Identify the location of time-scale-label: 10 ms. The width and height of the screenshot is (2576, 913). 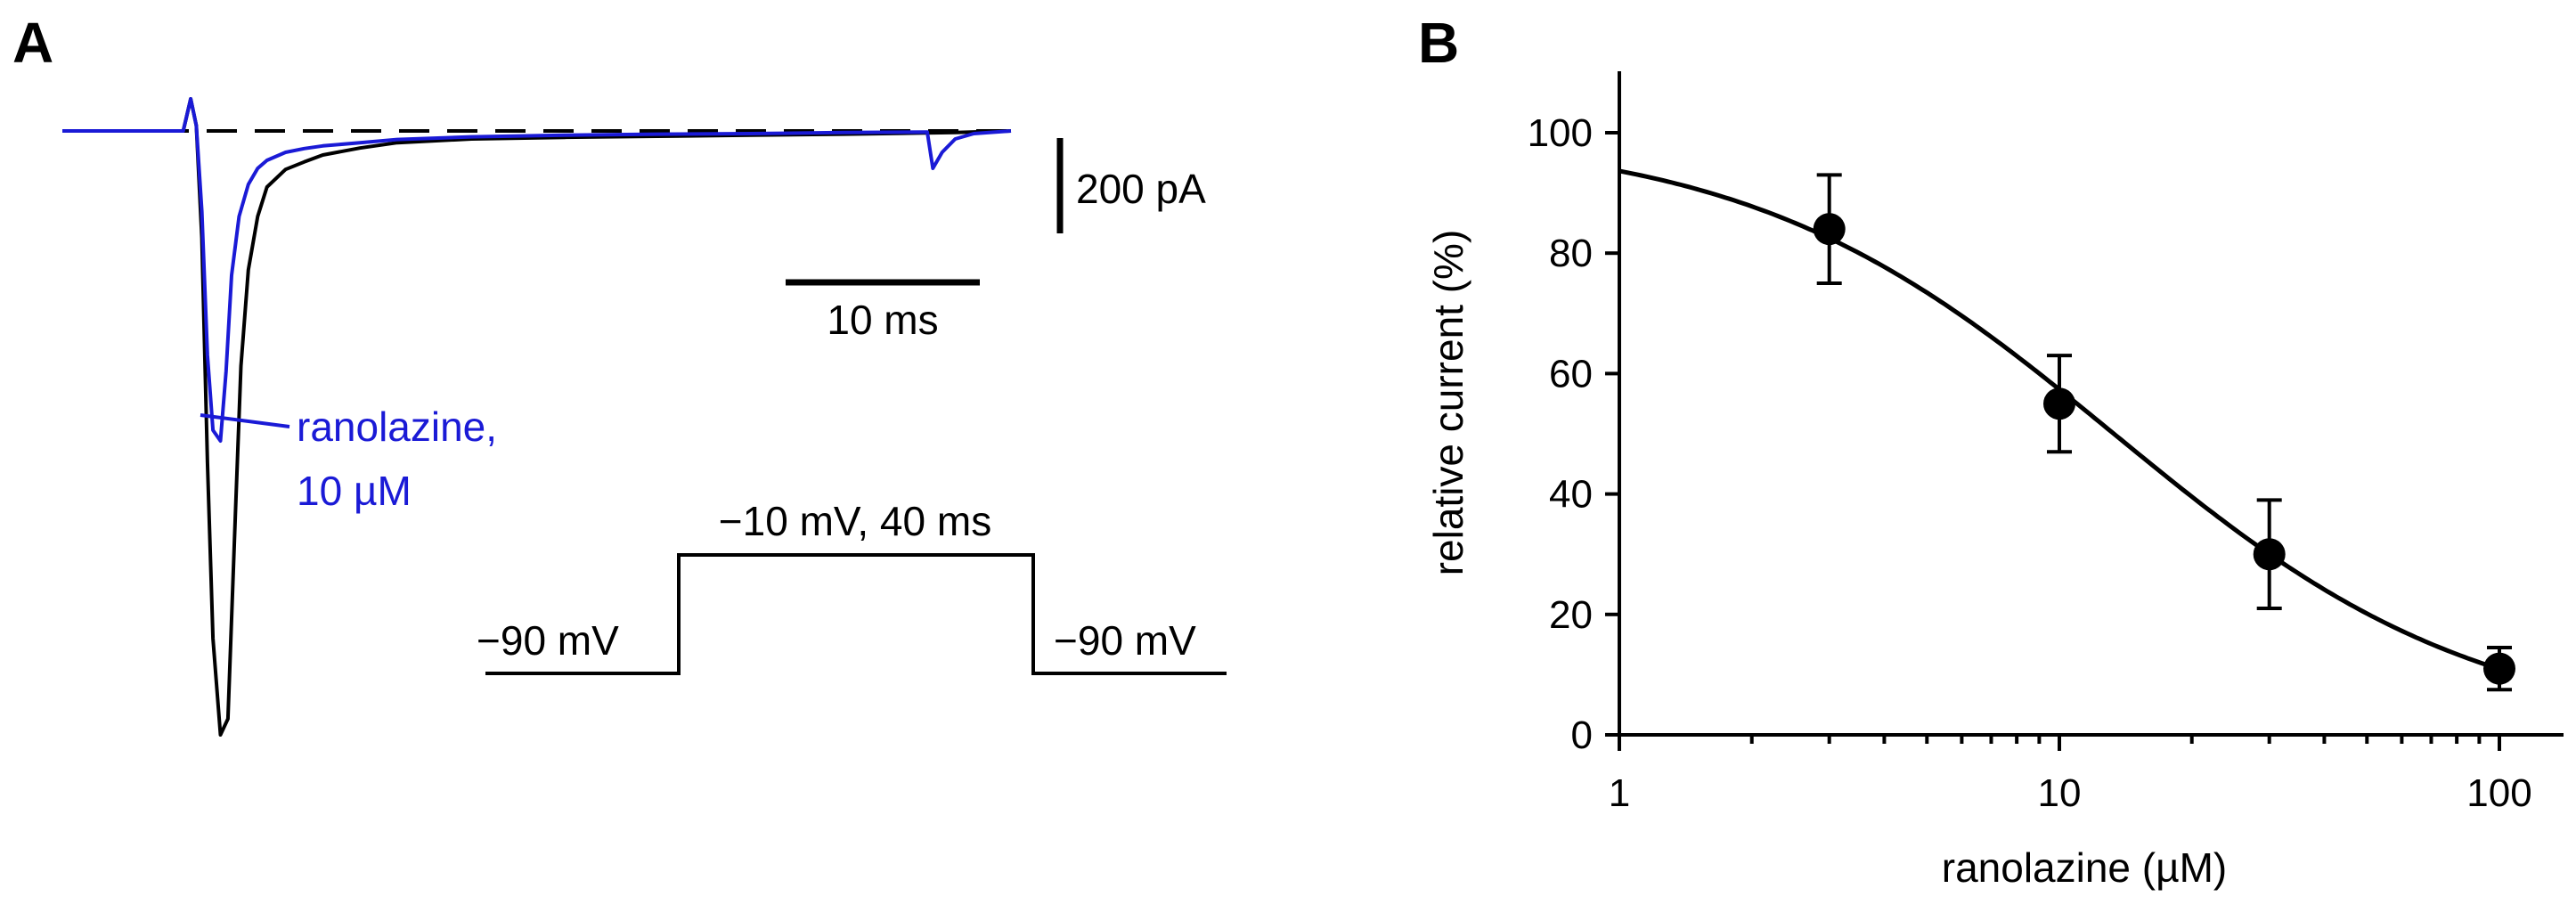
(882, 320).